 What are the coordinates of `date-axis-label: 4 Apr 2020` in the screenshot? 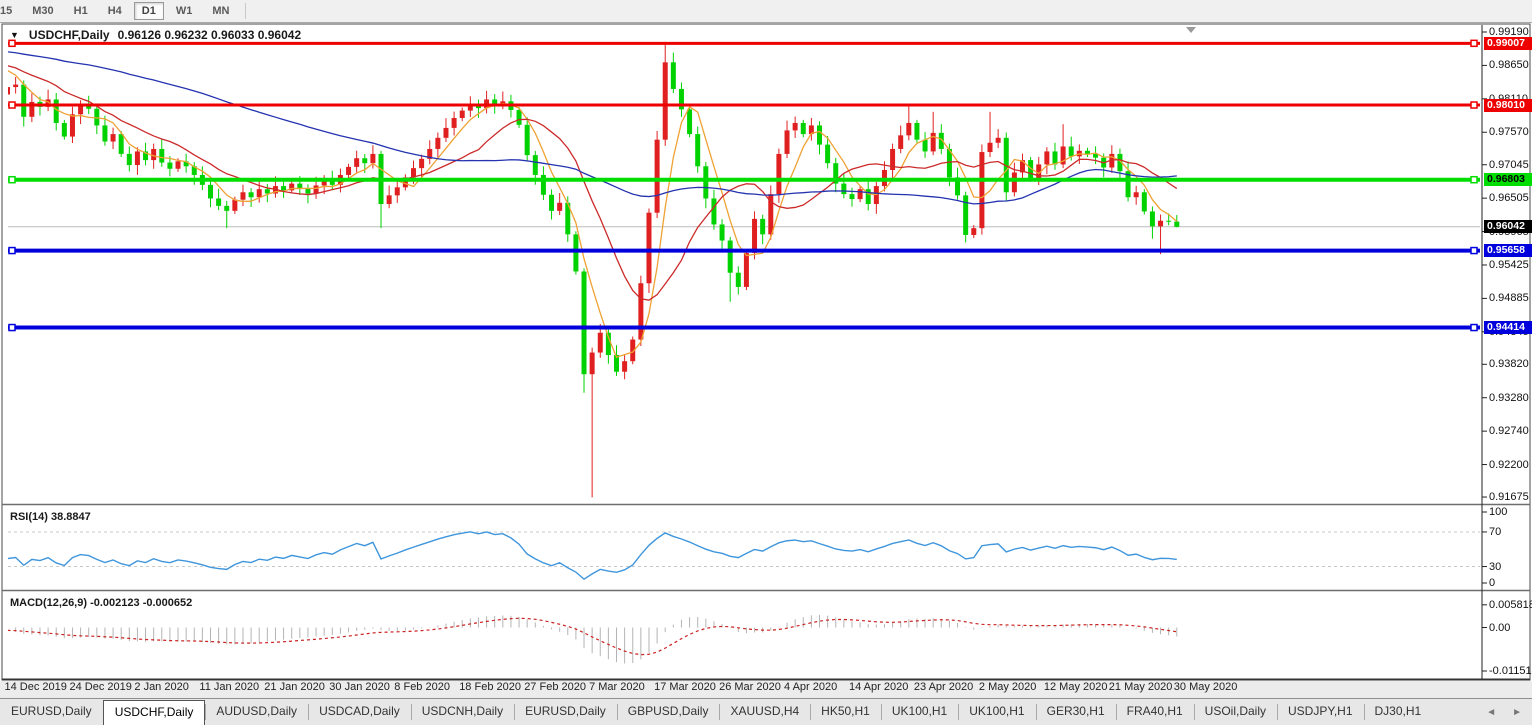 It's located at (811, 687).